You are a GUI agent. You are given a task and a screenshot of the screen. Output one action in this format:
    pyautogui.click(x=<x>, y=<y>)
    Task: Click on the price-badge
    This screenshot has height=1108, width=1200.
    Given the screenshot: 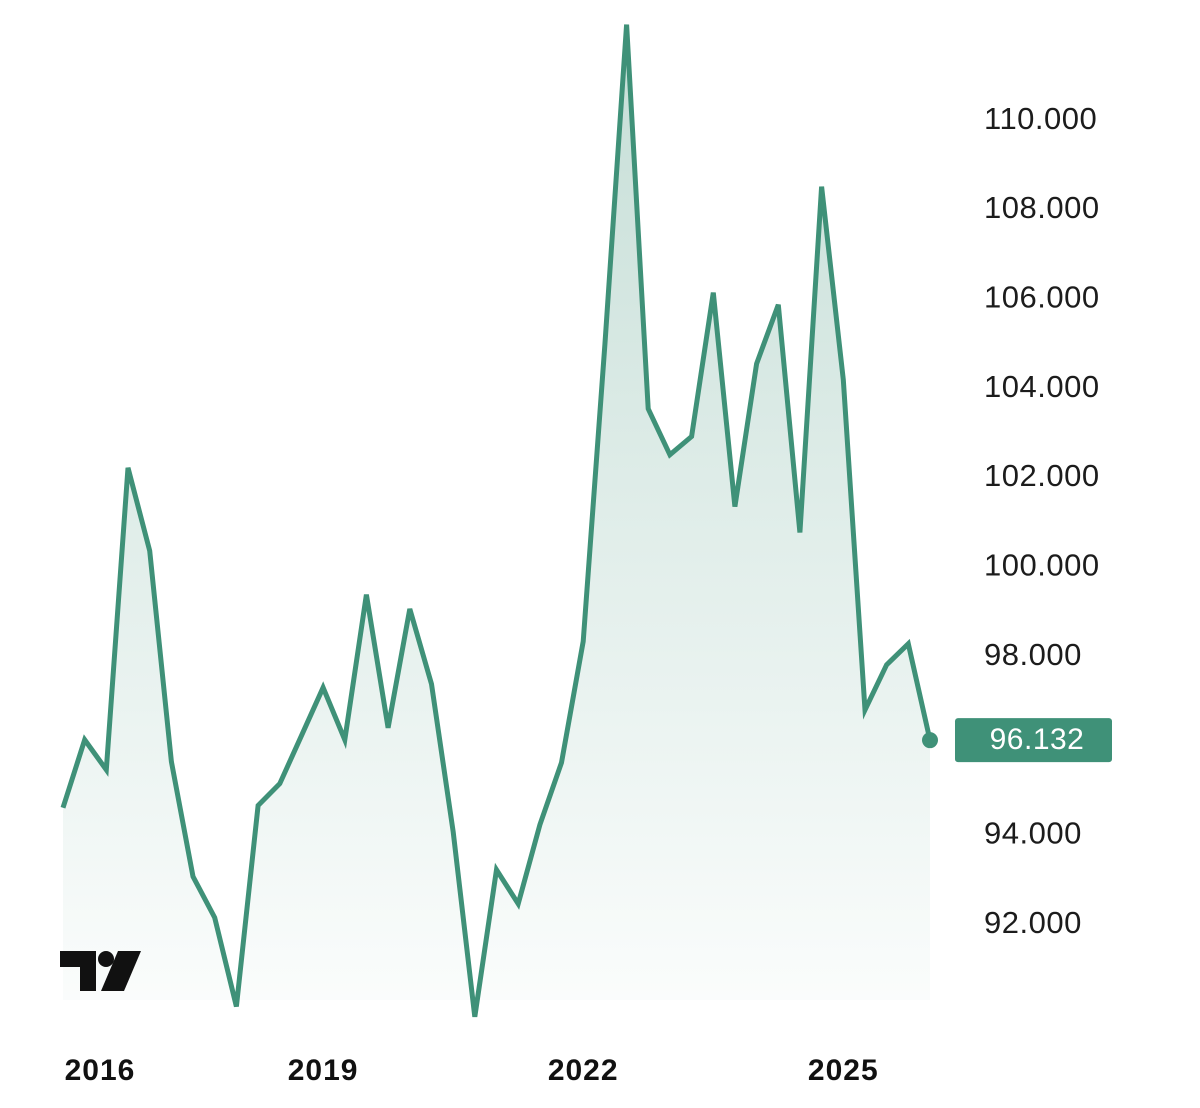 What is the action you would take?
    pyautogui.click(x=1033, y=740)
    